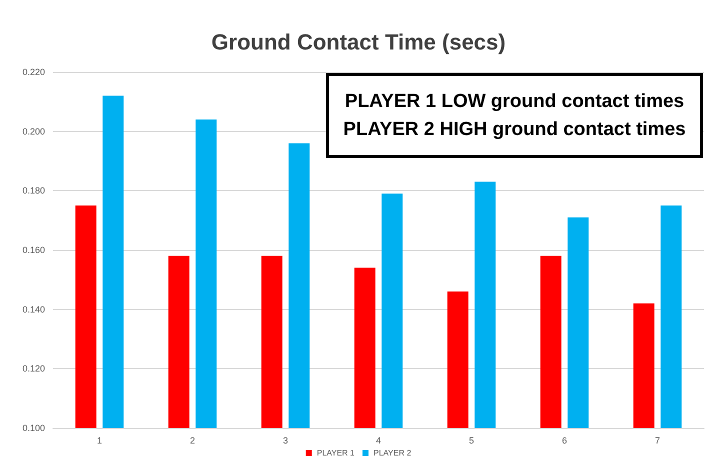 The height and width of the screenshot is (474, 717). I want to click on annotation: PLAYER 2 HIGH ground contact times, so click(514, 129).